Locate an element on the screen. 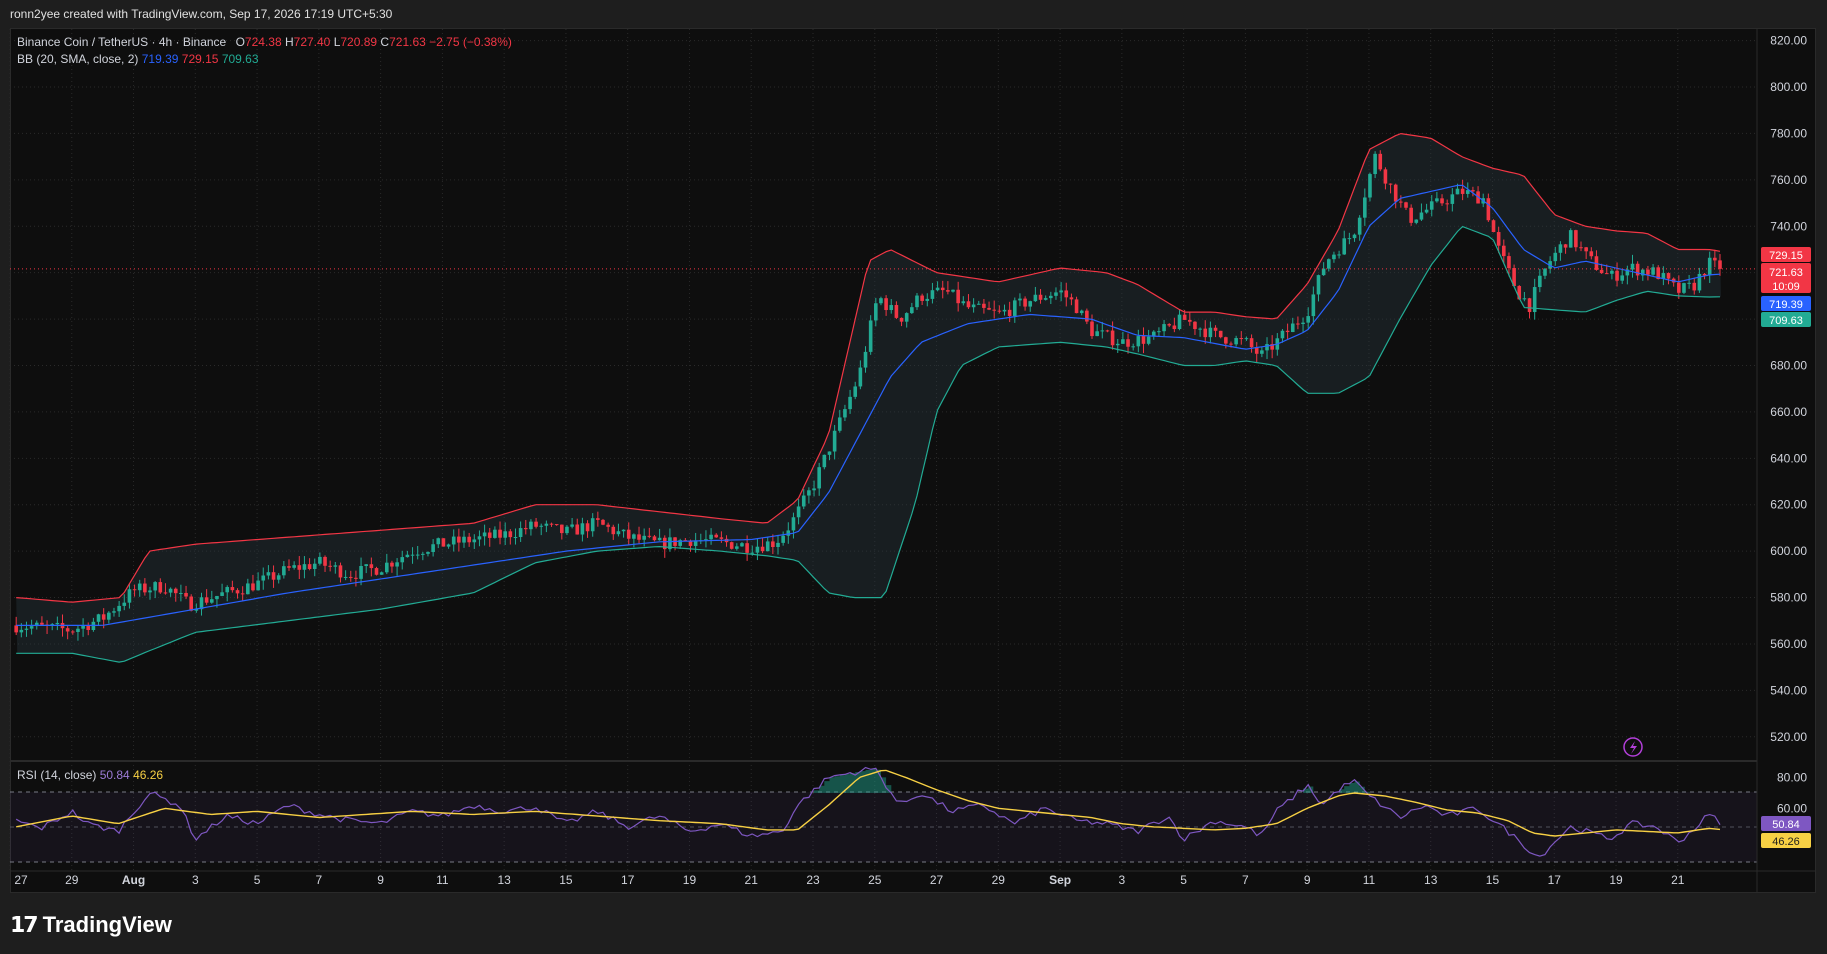 The height and width of the screenshot is (954, 1827). price-tick-label: 760.00 is located at coordinates (1788, 180).